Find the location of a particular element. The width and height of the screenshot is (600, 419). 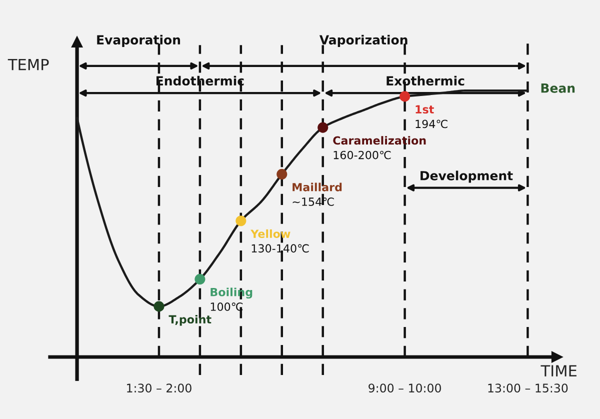

annotation: Endothermic is located at coordinates (200, 81).